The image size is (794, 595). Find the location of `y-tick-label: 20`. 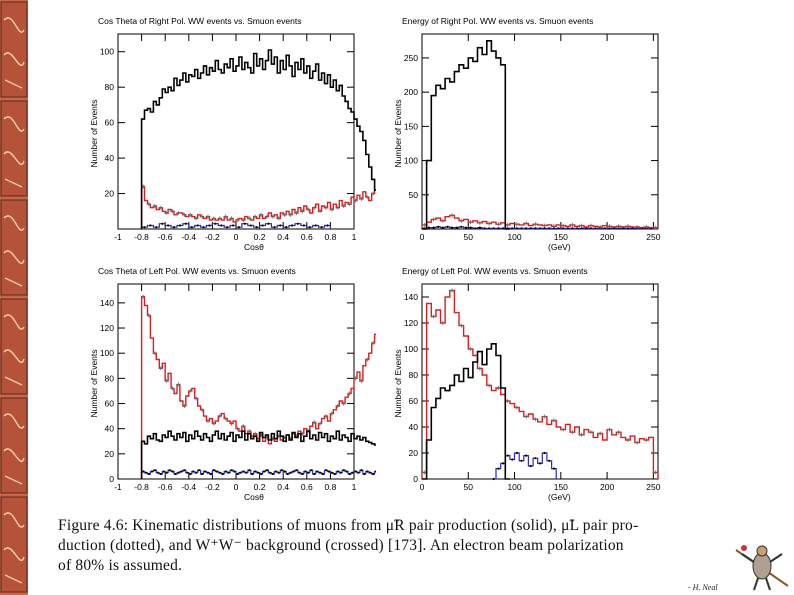

y-tick-label: 20 is located at coordinates (110, 194).